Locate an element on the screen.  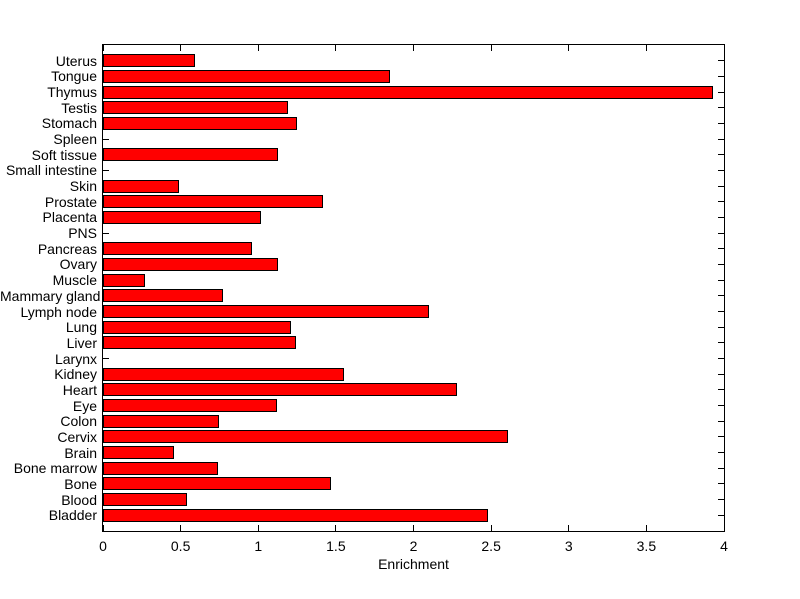
y-tick-right-prostate is located at coordinates (721, 202).